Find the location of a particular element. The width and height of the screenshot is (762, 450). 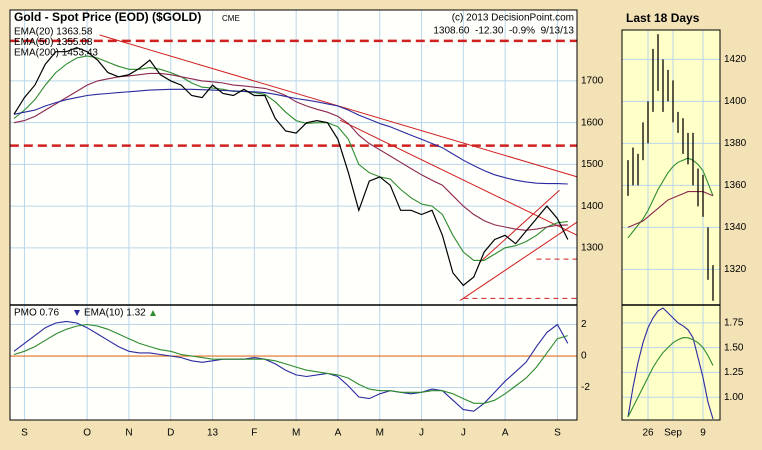

recent-title: Last 18 Days is located at coordinates (663, 18).